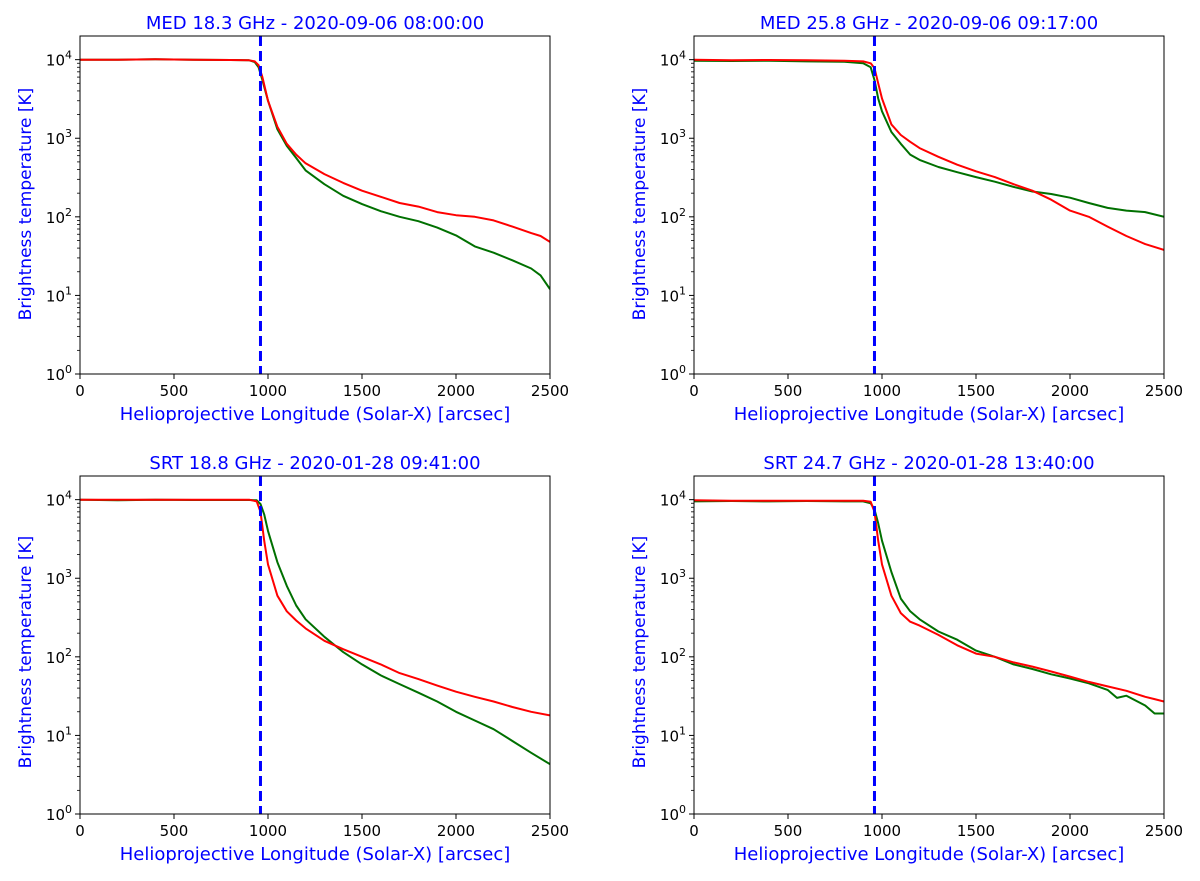 The width and height of the screenshot is (1200, 881). I want to click on chart-title: MED 25.8 GHz - 2020-09-06 09:17:00, so click(929, 23).